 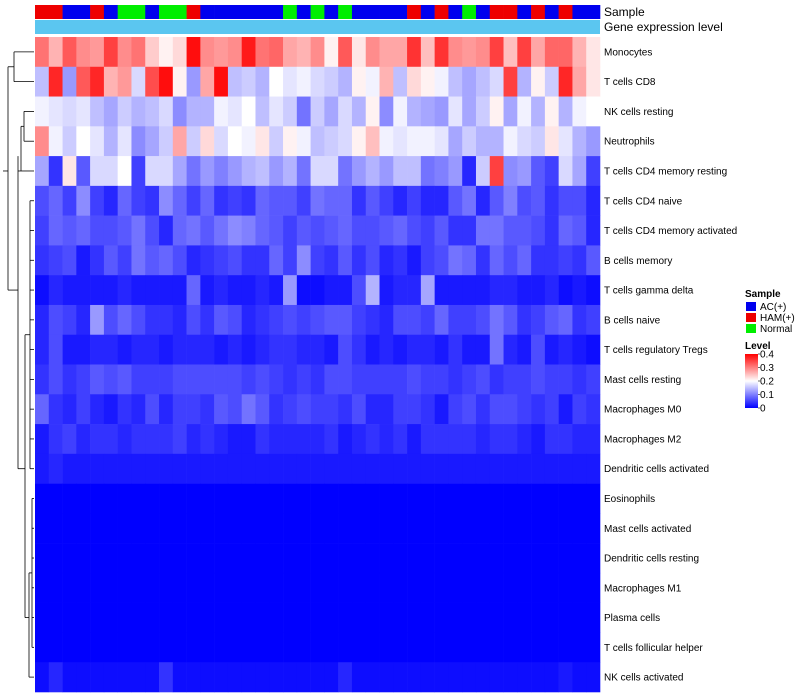 What do you see at coordinates (758, 346) in the screenshot?
I see `legend-level-title: Level` at bounding box center [758, 346].